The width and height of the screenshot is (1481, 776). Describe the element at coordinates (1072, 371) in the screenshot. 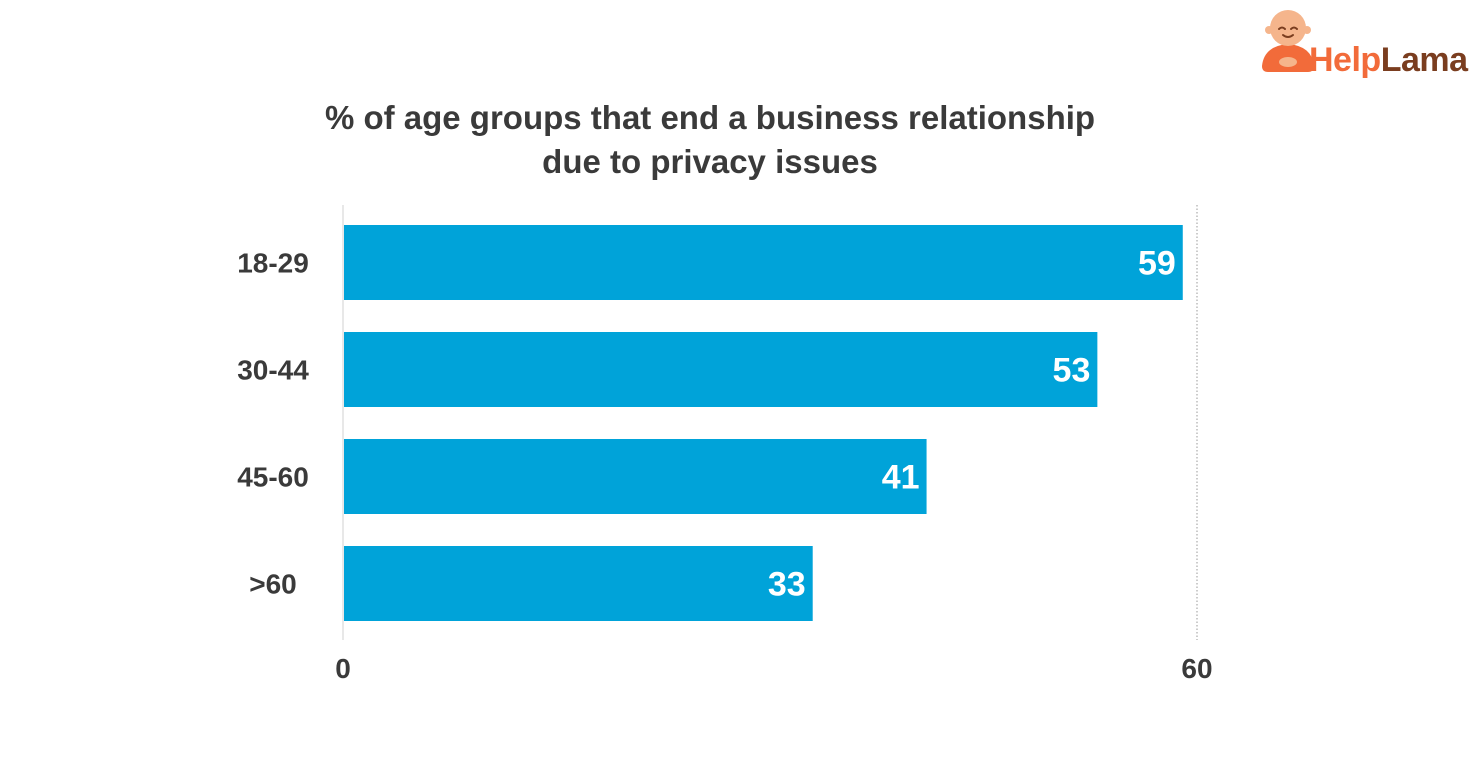

I see `bar-value-label-30-44: 53` at that location.